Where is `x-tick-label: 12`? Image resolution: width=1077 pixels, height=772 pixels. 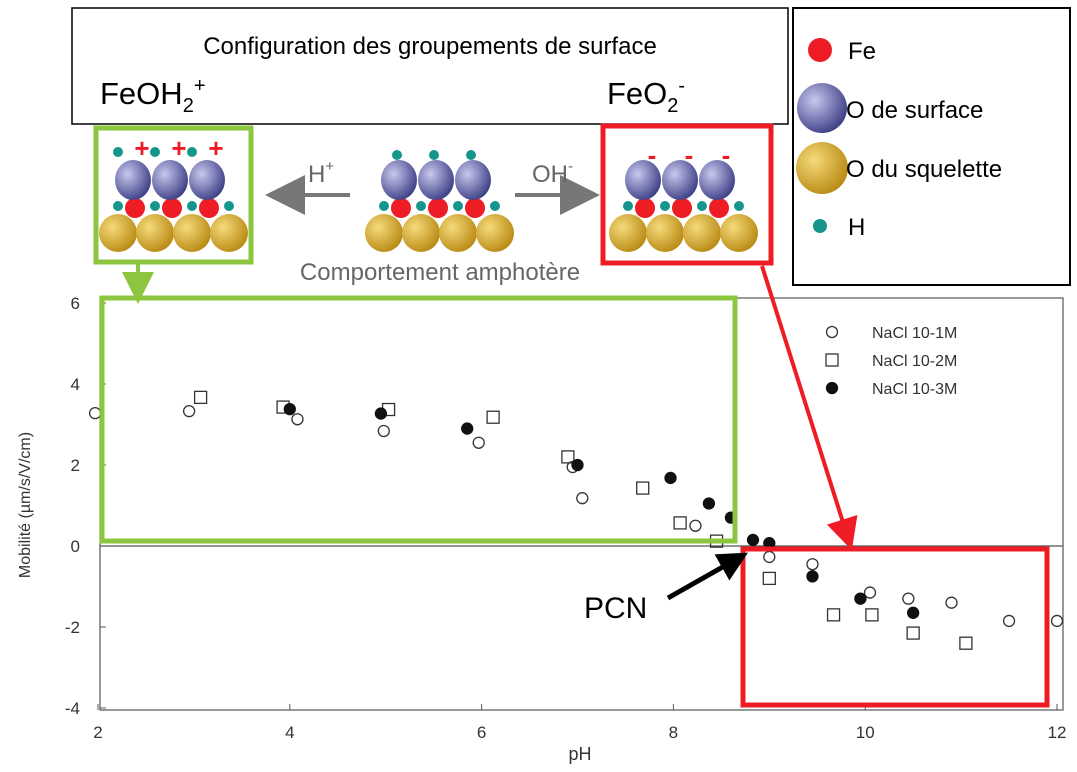 x-tick-label: 12 is located at coordinates (1057, 732).